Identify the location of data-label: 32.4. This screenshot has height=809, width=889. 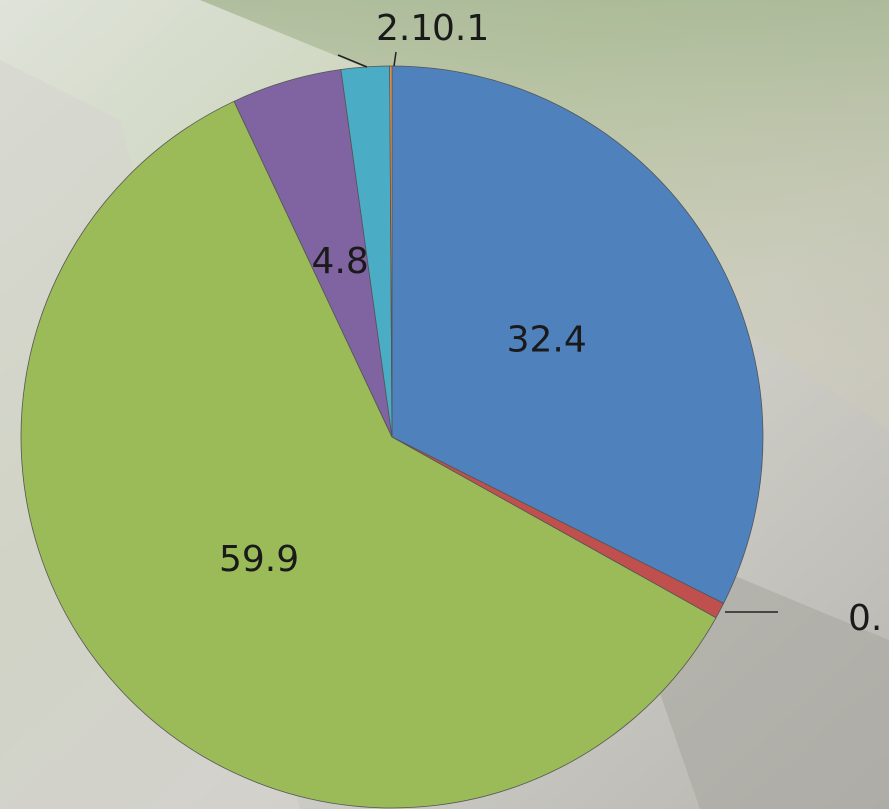
(547, 340).